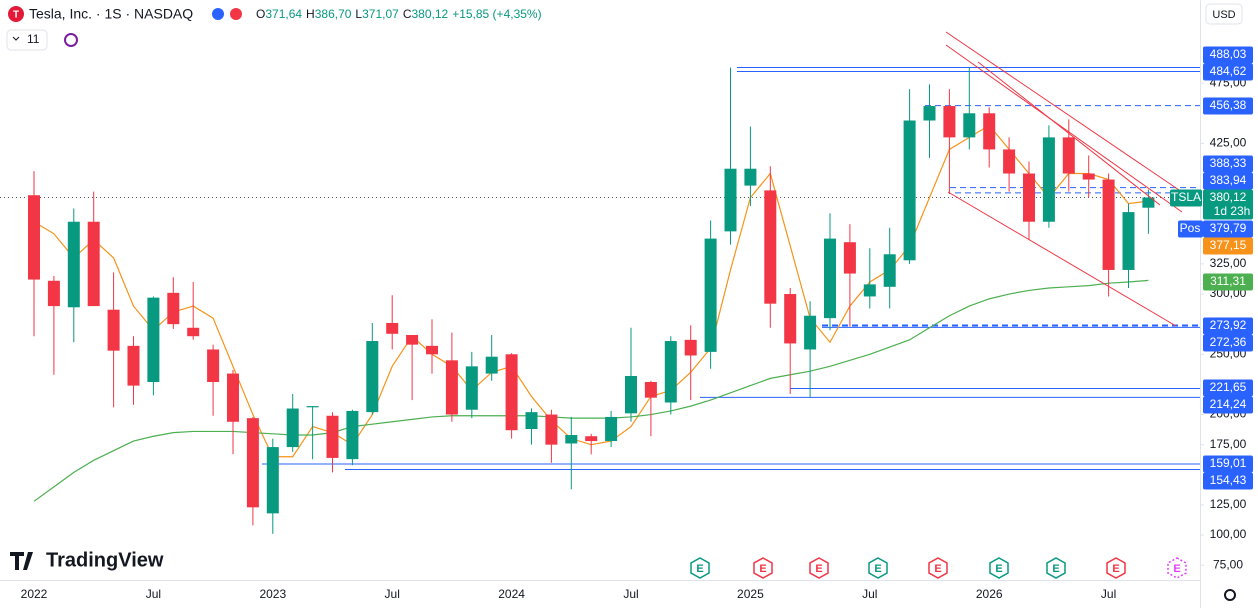 This screenshot has width=1258, height=608. Describe the element at coordinates (496, 14) in the screenshot. I see `change: +15,85 (+4,35%)` at that location.